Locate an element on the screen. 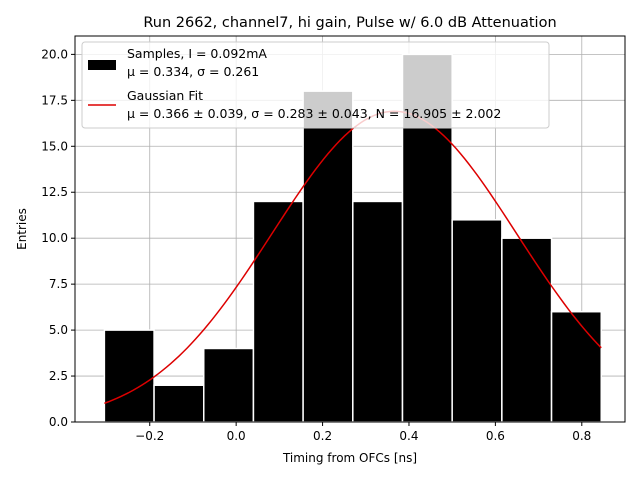 The height and width of the screenshot is (480, 640). y-tick-label: 7.5 is located at coordinates (58, 284).